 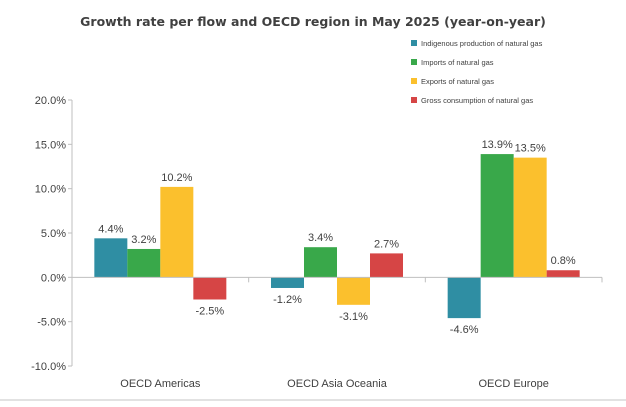 I want to click on category-label: OECD Americas, so click(x=160, y=384).